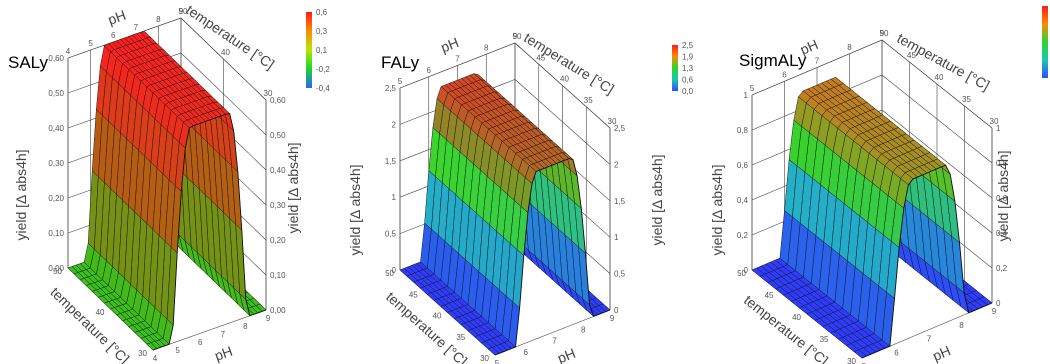 This screenshot has height=364, width=1050. What do you see at coordinates (620, 128) in the screenshot?
I see `yield-tick-right: 2,5` at bounding box center [620, 128].